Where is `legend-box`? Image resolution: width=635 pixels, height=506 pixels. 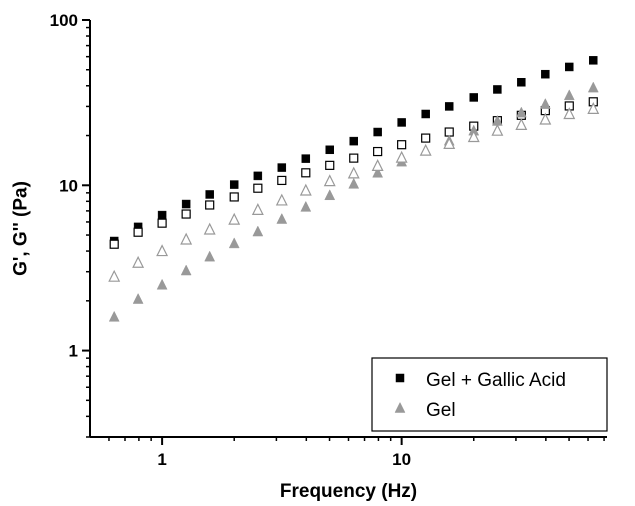
legend-box is located at coordinates (489, 394).